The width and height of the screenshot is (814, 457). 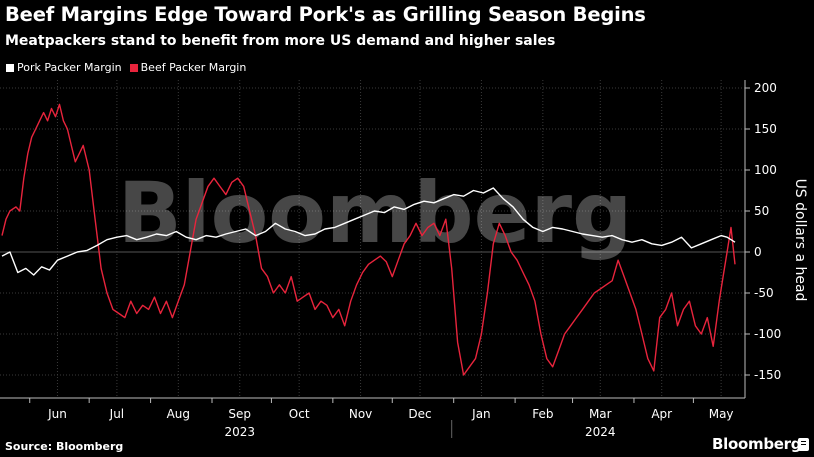 What do you see at coordinates (803, 444) in the screenshot?
I see `terminal-icon` at bounding box center [803, 444].